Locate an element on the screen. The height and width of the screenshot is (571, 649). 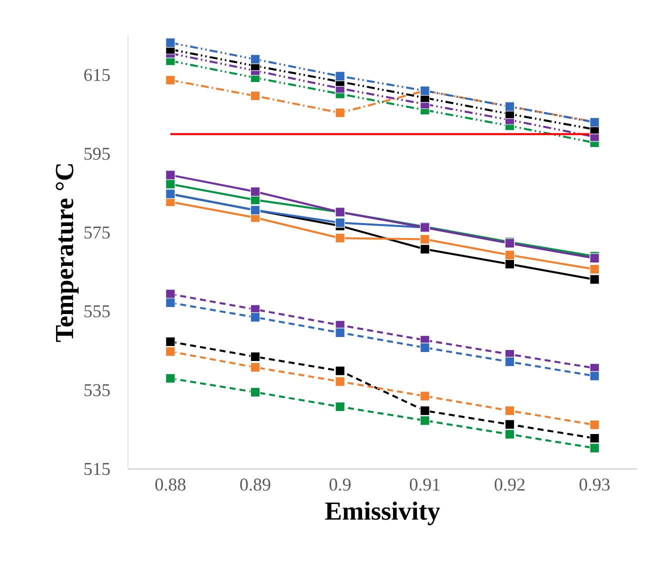
y-tick-label: 595 is located at coordinates (97, 154).